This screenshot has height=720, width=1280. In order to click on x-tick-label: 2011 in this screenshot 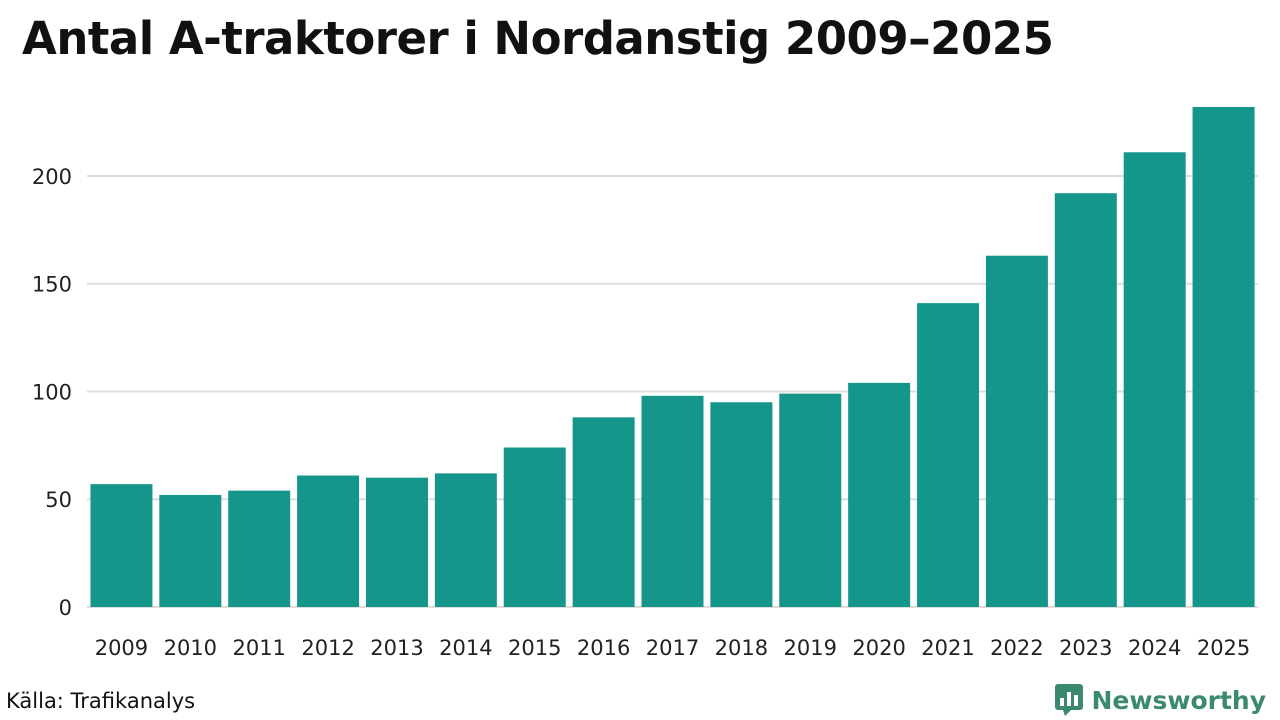, I will do `click(258, 648)`.